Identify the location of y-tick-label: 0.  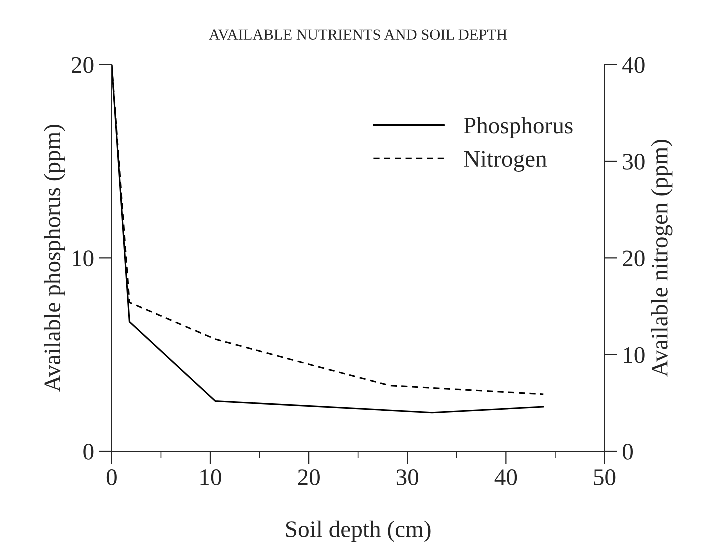
(89, 452).